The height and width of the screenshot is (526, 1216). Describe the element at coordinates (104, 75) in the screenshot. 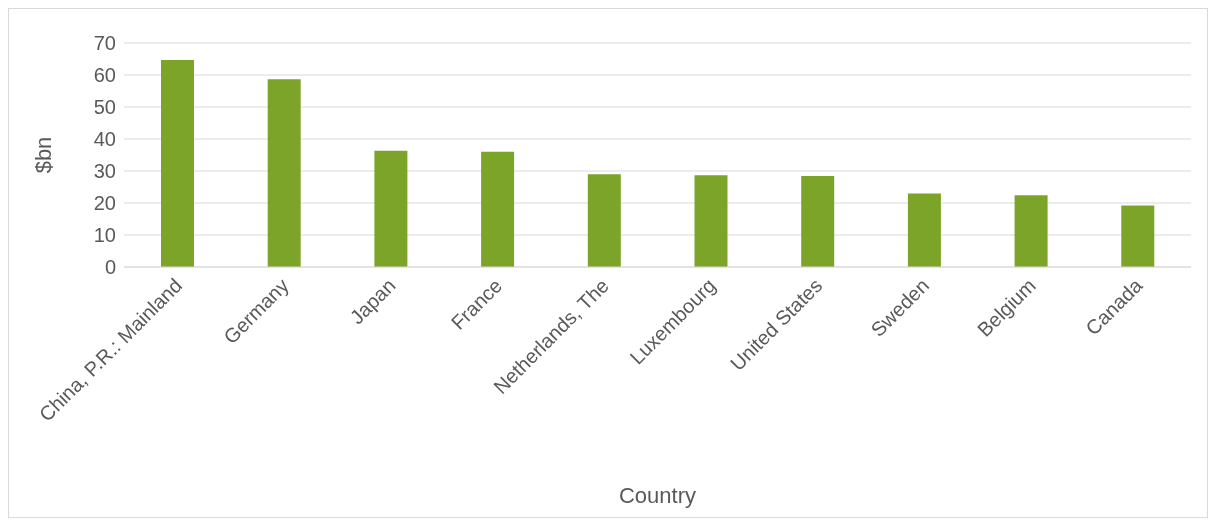

I see `y-tick-label: 60` at that location.